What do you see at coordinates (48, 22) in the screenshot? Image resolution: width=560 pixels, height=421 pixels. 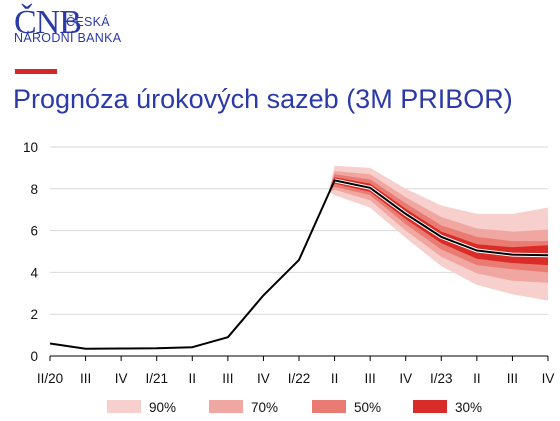 I see `logo-mark: ČNB` at bounding box center [48, 22].